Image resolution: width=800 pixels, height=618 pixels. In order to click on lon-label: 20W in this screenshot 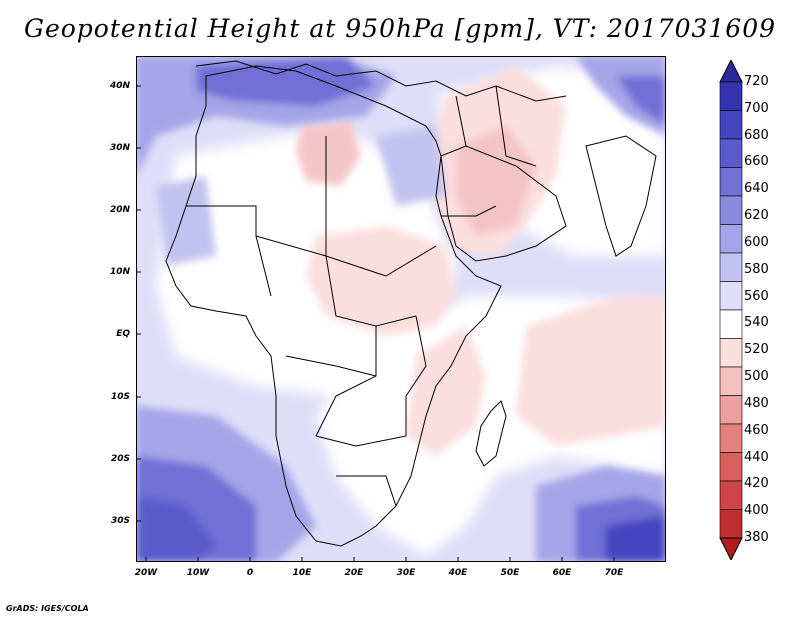, I will do `click(146, 573)`.